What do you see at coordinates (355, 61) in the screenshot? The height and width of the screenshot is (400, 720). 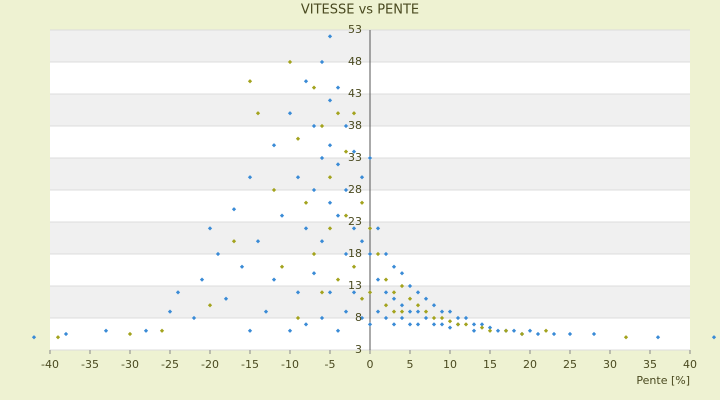 I see `y-tick-label: 48` at bounding box center [355, 61].